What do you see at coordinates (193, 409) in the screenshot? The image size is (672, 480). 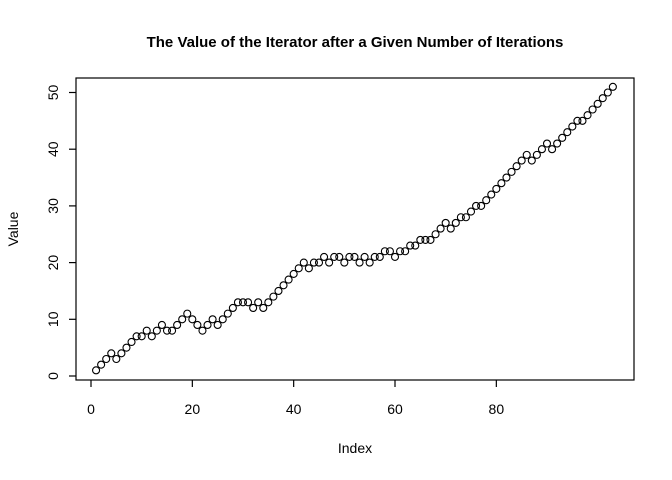 I see `x-axis-tick-label: 20` at bounding box center [193, 409].